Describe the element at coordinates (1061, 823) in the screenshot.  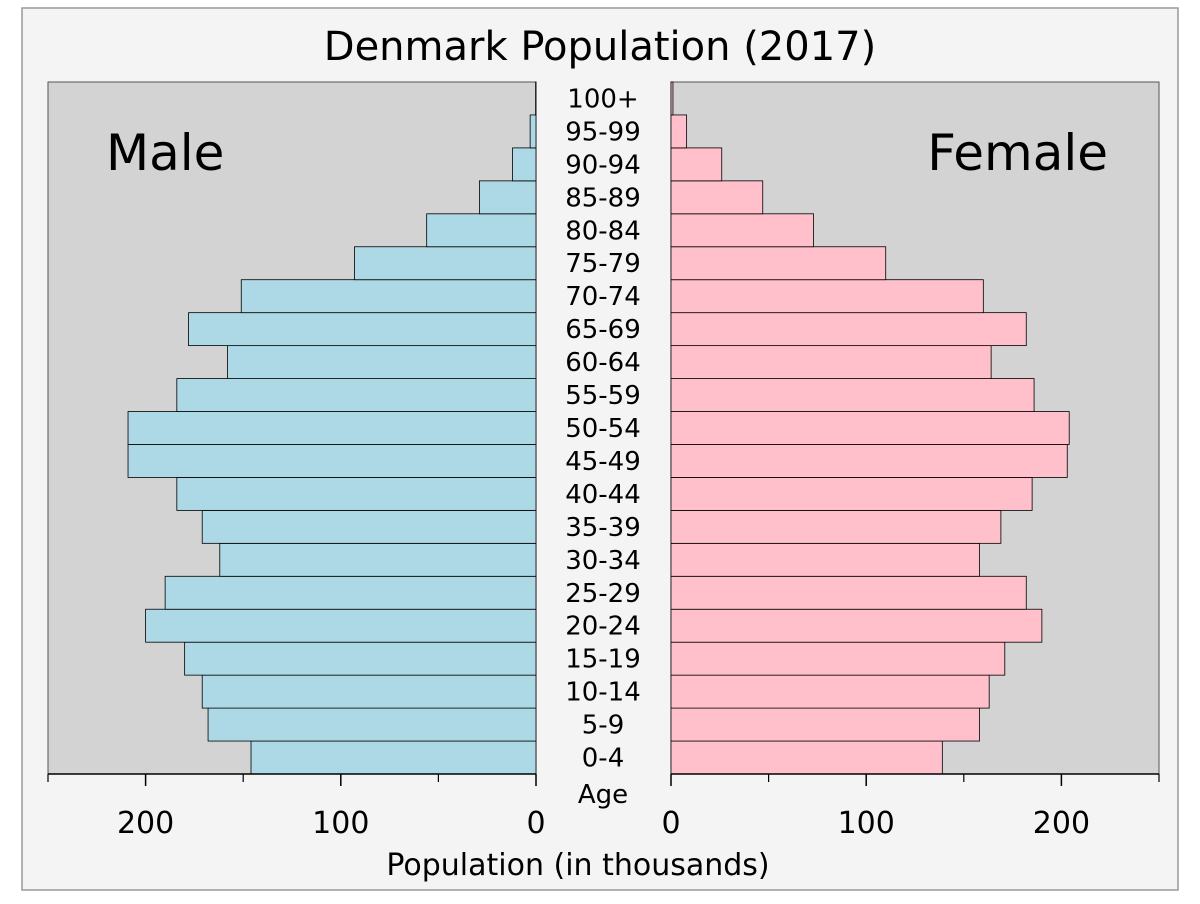
I see `female-tick-label-200: 200` at that location.